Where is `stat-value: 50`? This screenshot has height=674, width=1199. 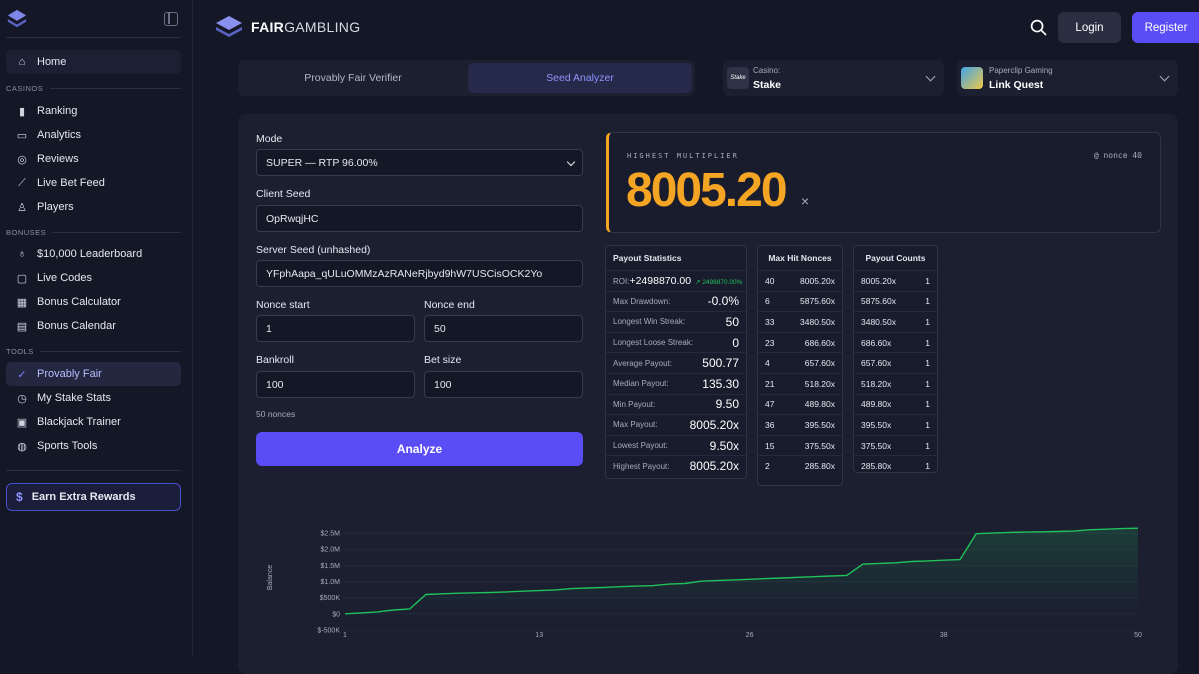 stat-value: 50 is located at coordinates (732, 321).